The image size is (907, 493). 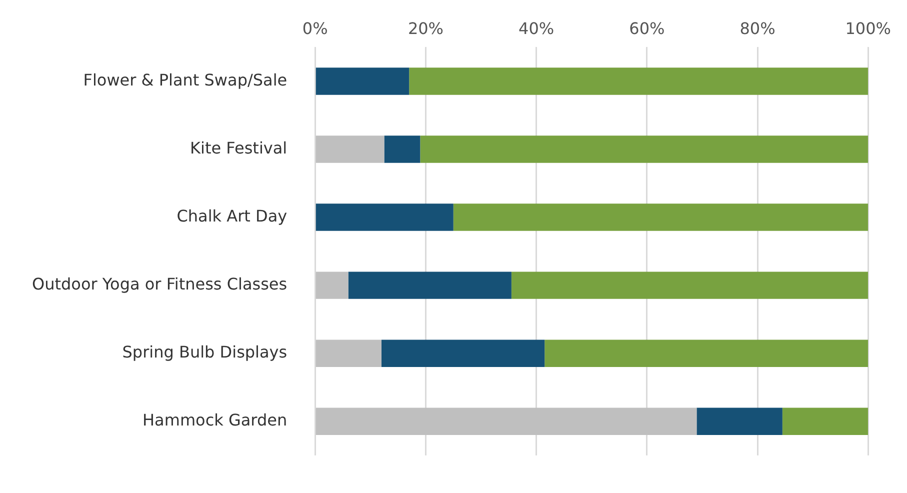 I want to click on y-tick-label: Spring Bulb Displays, so click(x=205, y=352).